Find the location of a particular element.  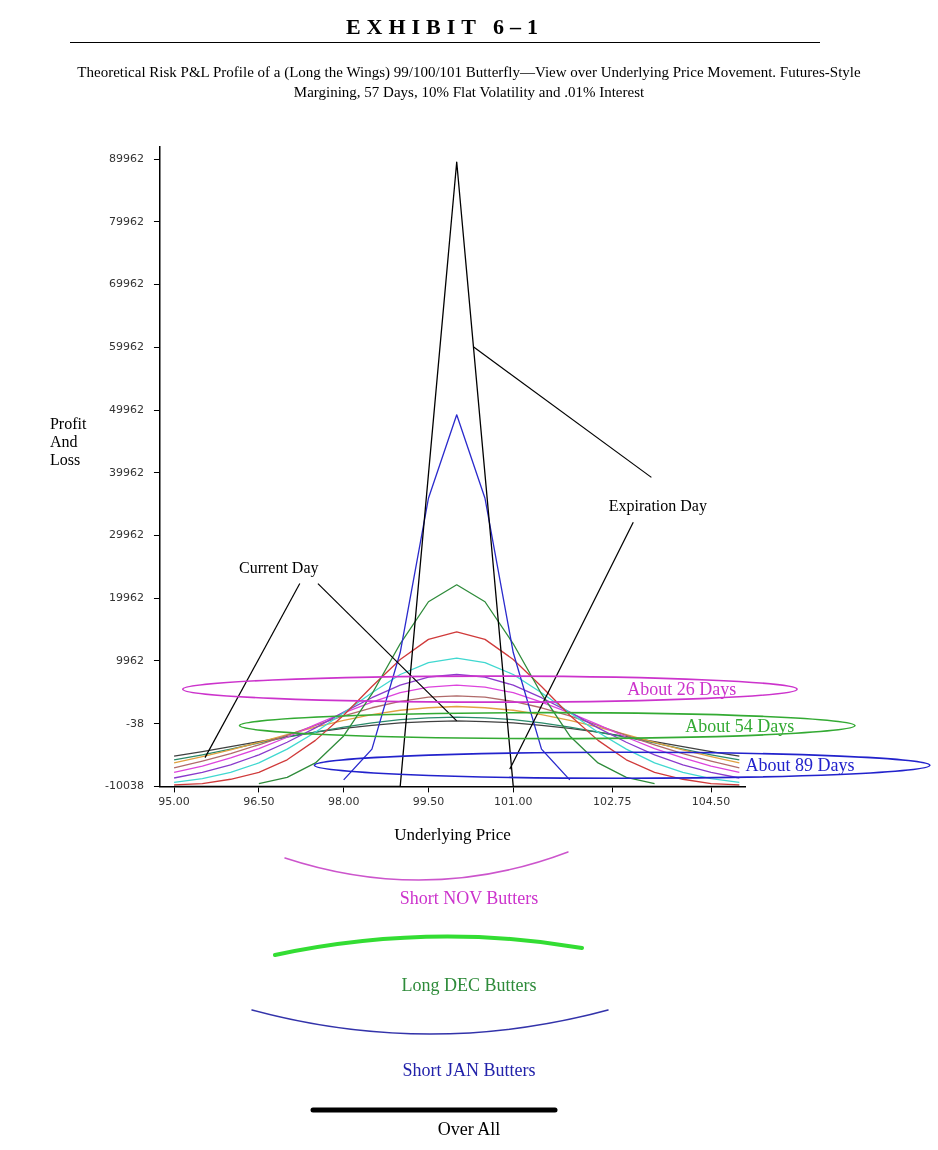

y-tick-label: -38 is located at coordinates (134, 723).